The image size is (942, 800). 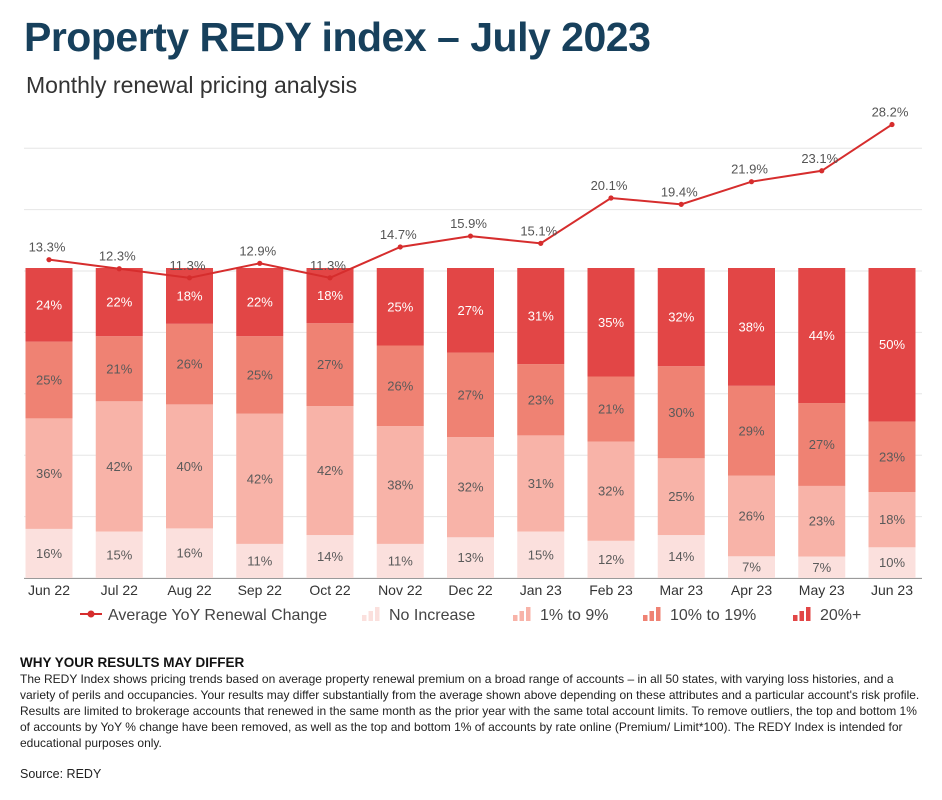 I want to click on segment-label: 24%, so click(x=49, y=304).